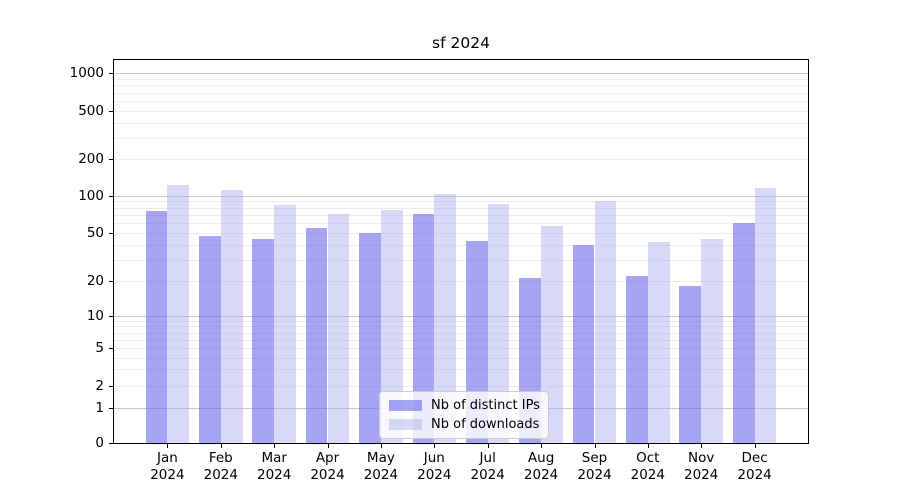 Image resolution: width=900 pixels, height=500 pixels. I want to click on x-tick-label: Jun 2024, so click(434, 466).